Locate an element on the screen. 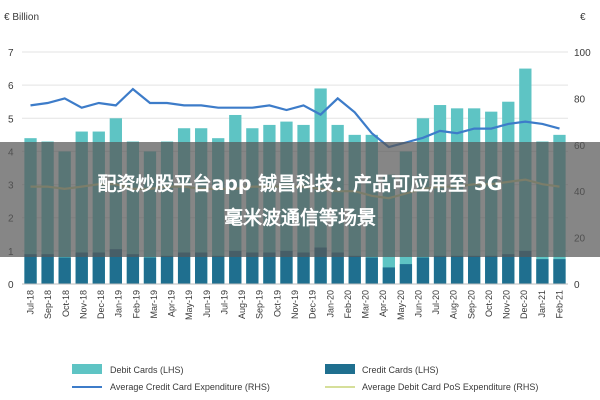  x-tick-label: Jan-20 is located at coordinates (330, 304).